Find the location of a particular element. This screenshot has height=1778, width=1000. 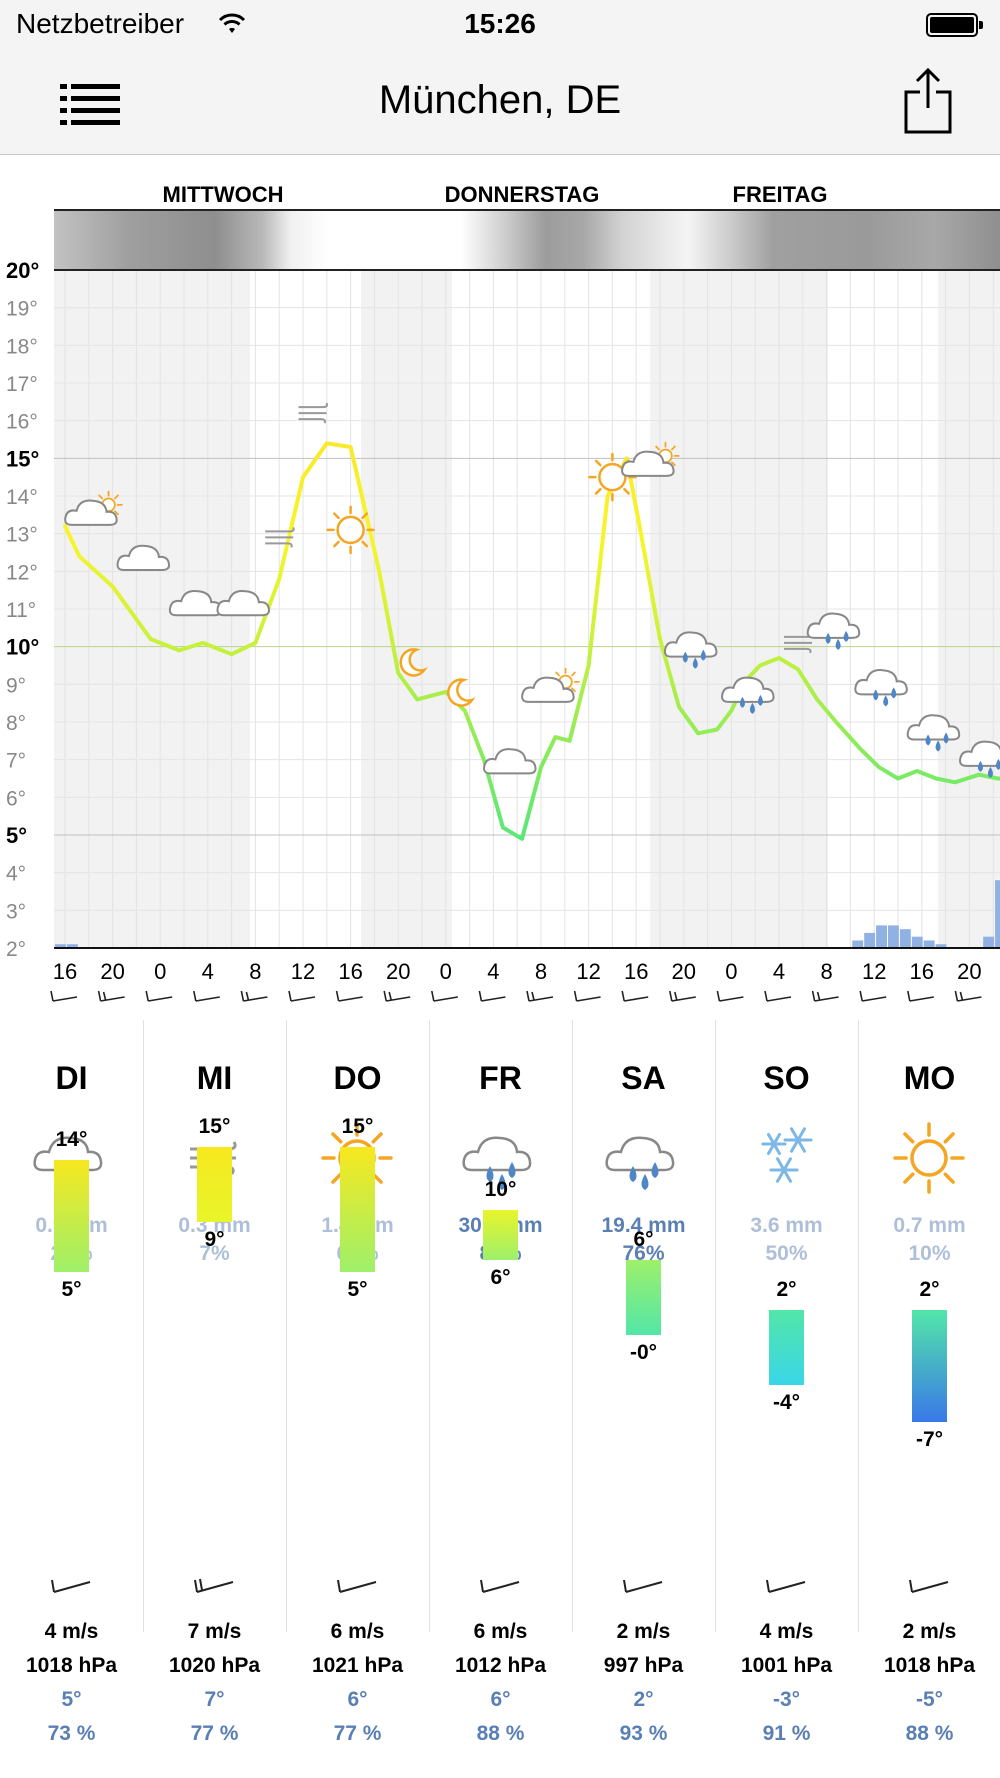

precipitation-probability: 76% is located at coordinates (643, 1253).